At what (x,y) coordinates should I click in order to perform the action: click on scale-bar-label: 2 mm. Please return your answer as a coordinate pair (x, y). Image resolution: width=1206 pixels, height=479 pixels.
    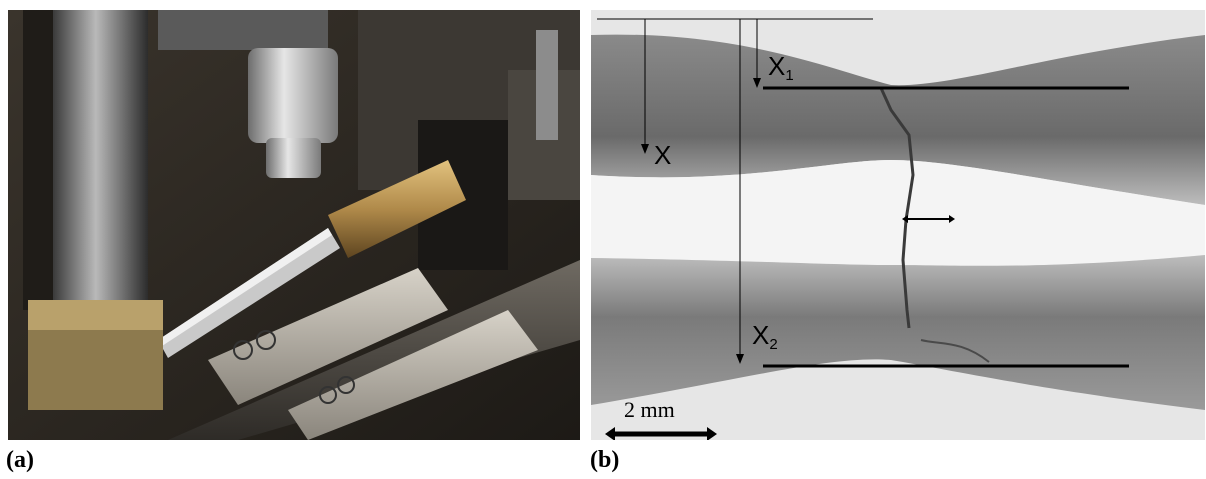
    Looking at the image, I should click on (649, 409).